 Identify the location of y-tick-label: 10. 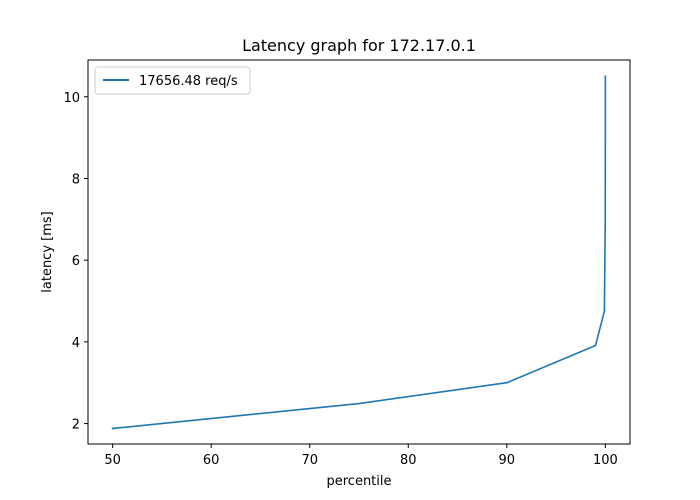
(71, 98).